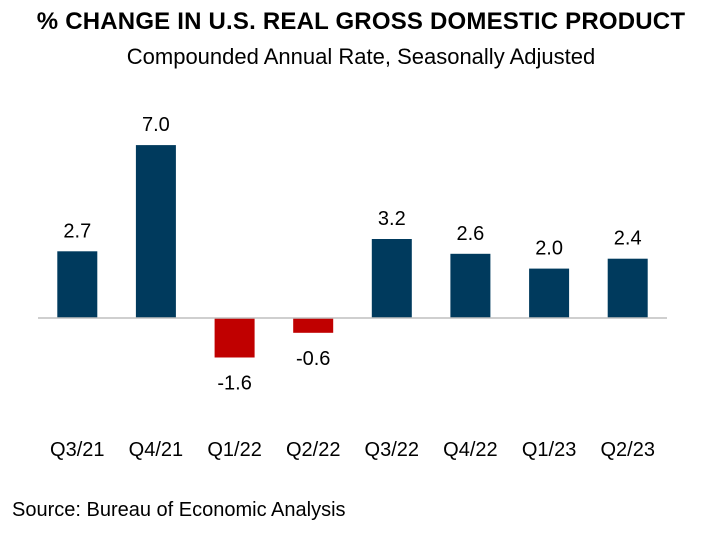 The image size is (722, 539). What do you see at coordinates (549, 249) in the screenshot?
I see `data-label: 2.0` at bounding box center [549, 249].